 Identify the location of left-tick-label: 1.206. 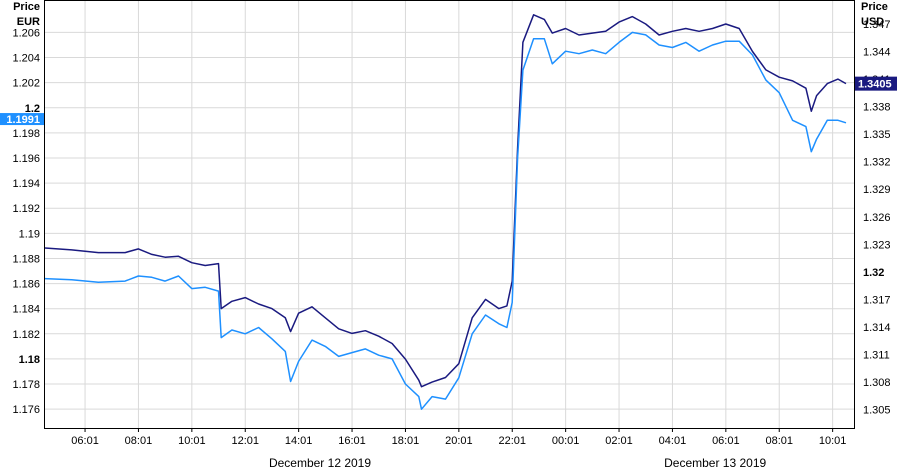
(26, 33).